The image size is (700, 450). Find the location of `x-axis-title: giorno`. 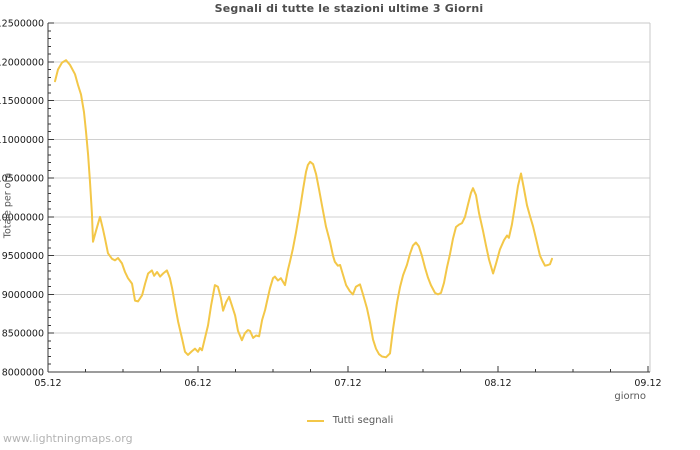

x-axis-title: giorno is located at coordinates (630, 396).